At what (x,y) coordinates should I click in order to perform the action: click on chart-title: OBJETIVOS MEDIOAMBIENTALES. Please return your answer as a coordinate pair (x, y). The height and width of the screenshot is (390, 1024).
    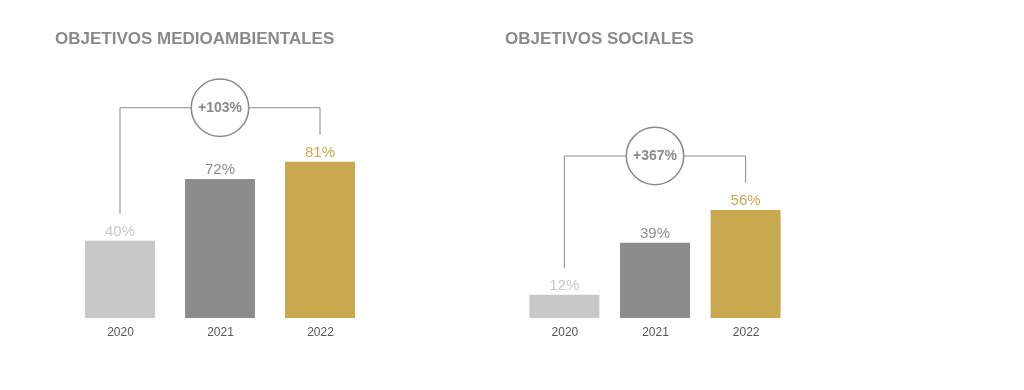
    Looking at the image, I should click on (195, 38).